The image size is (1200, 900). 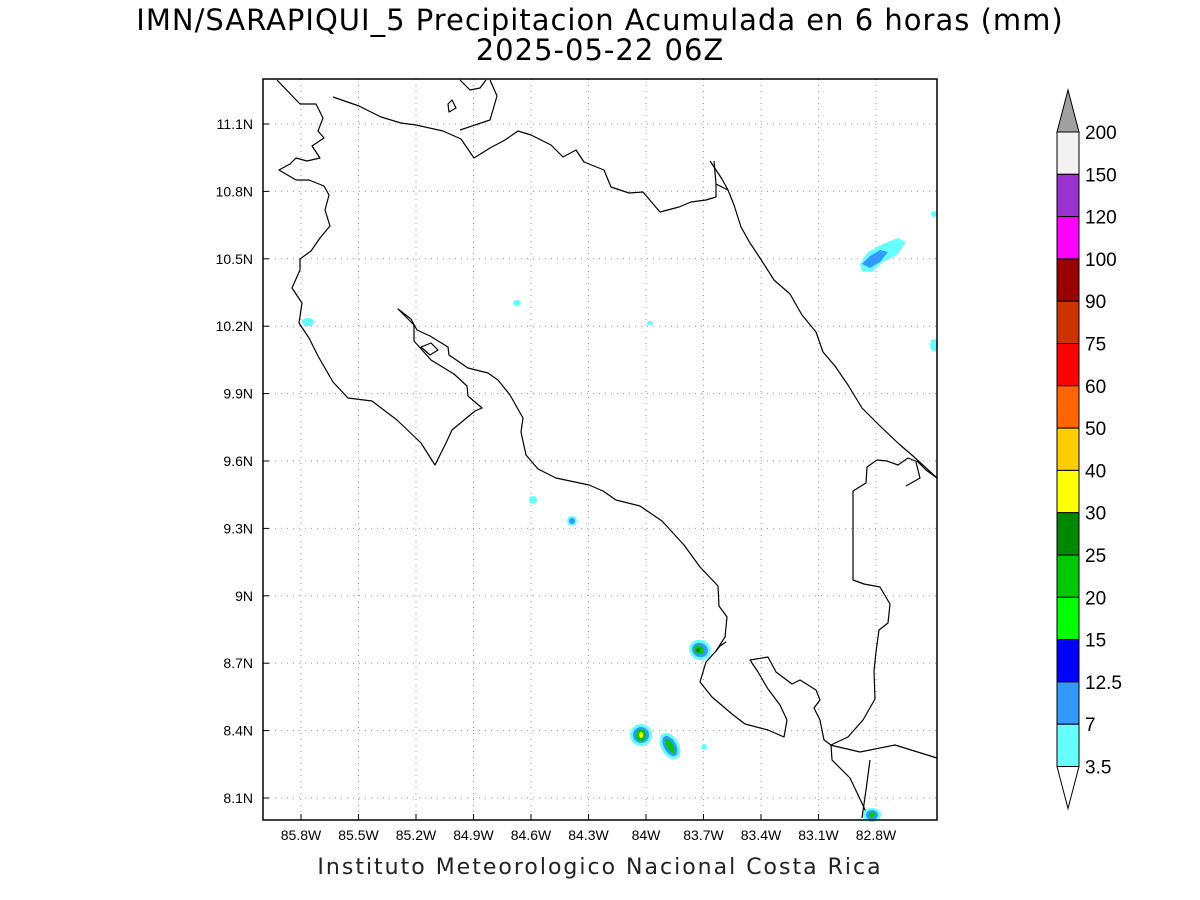 I want to click on colorbar-level-label: 12.5, so click(x=1103, y=683).